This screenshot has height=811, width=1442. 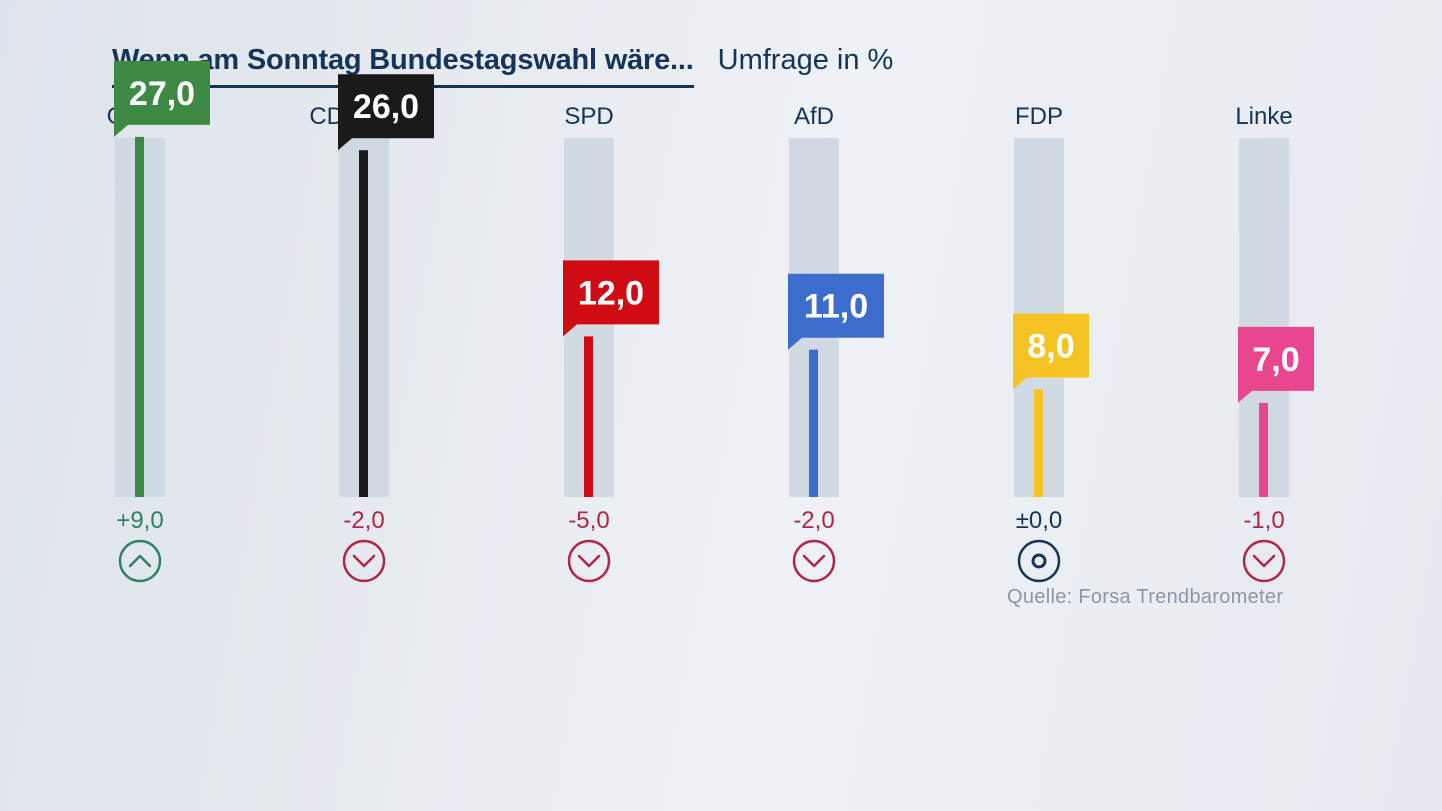 I want to click on category-label: Linke, so click(x=1263, y=116).